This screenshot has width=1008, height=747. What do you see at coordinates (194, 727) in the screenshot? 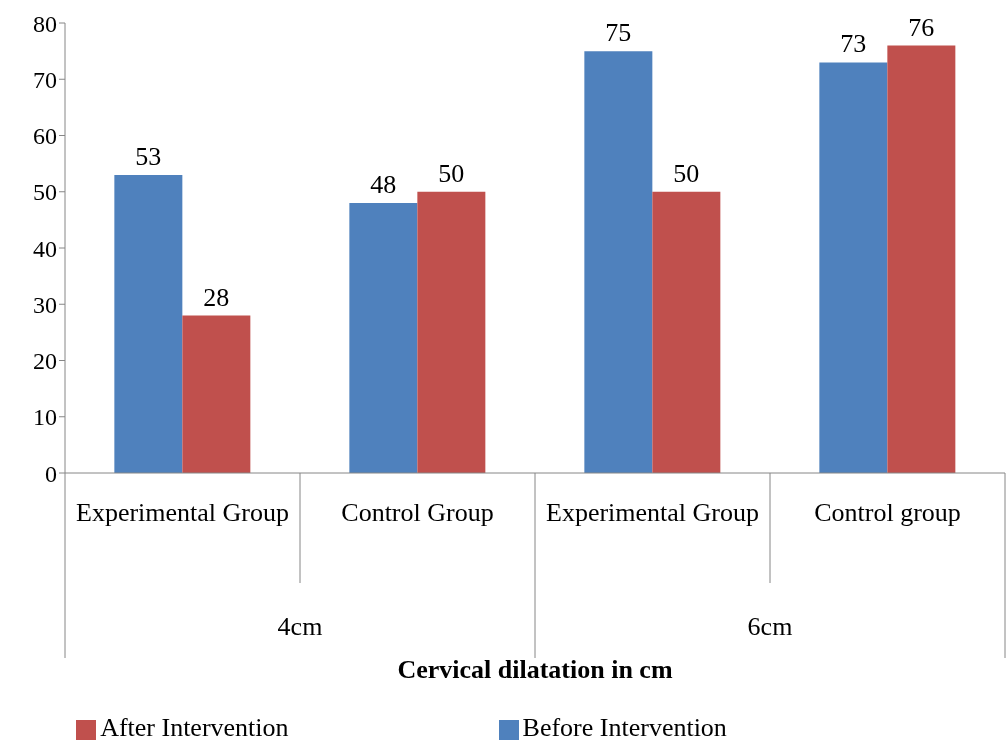
I see `legend-label: After Intervention` at bounding box center [194, 727].